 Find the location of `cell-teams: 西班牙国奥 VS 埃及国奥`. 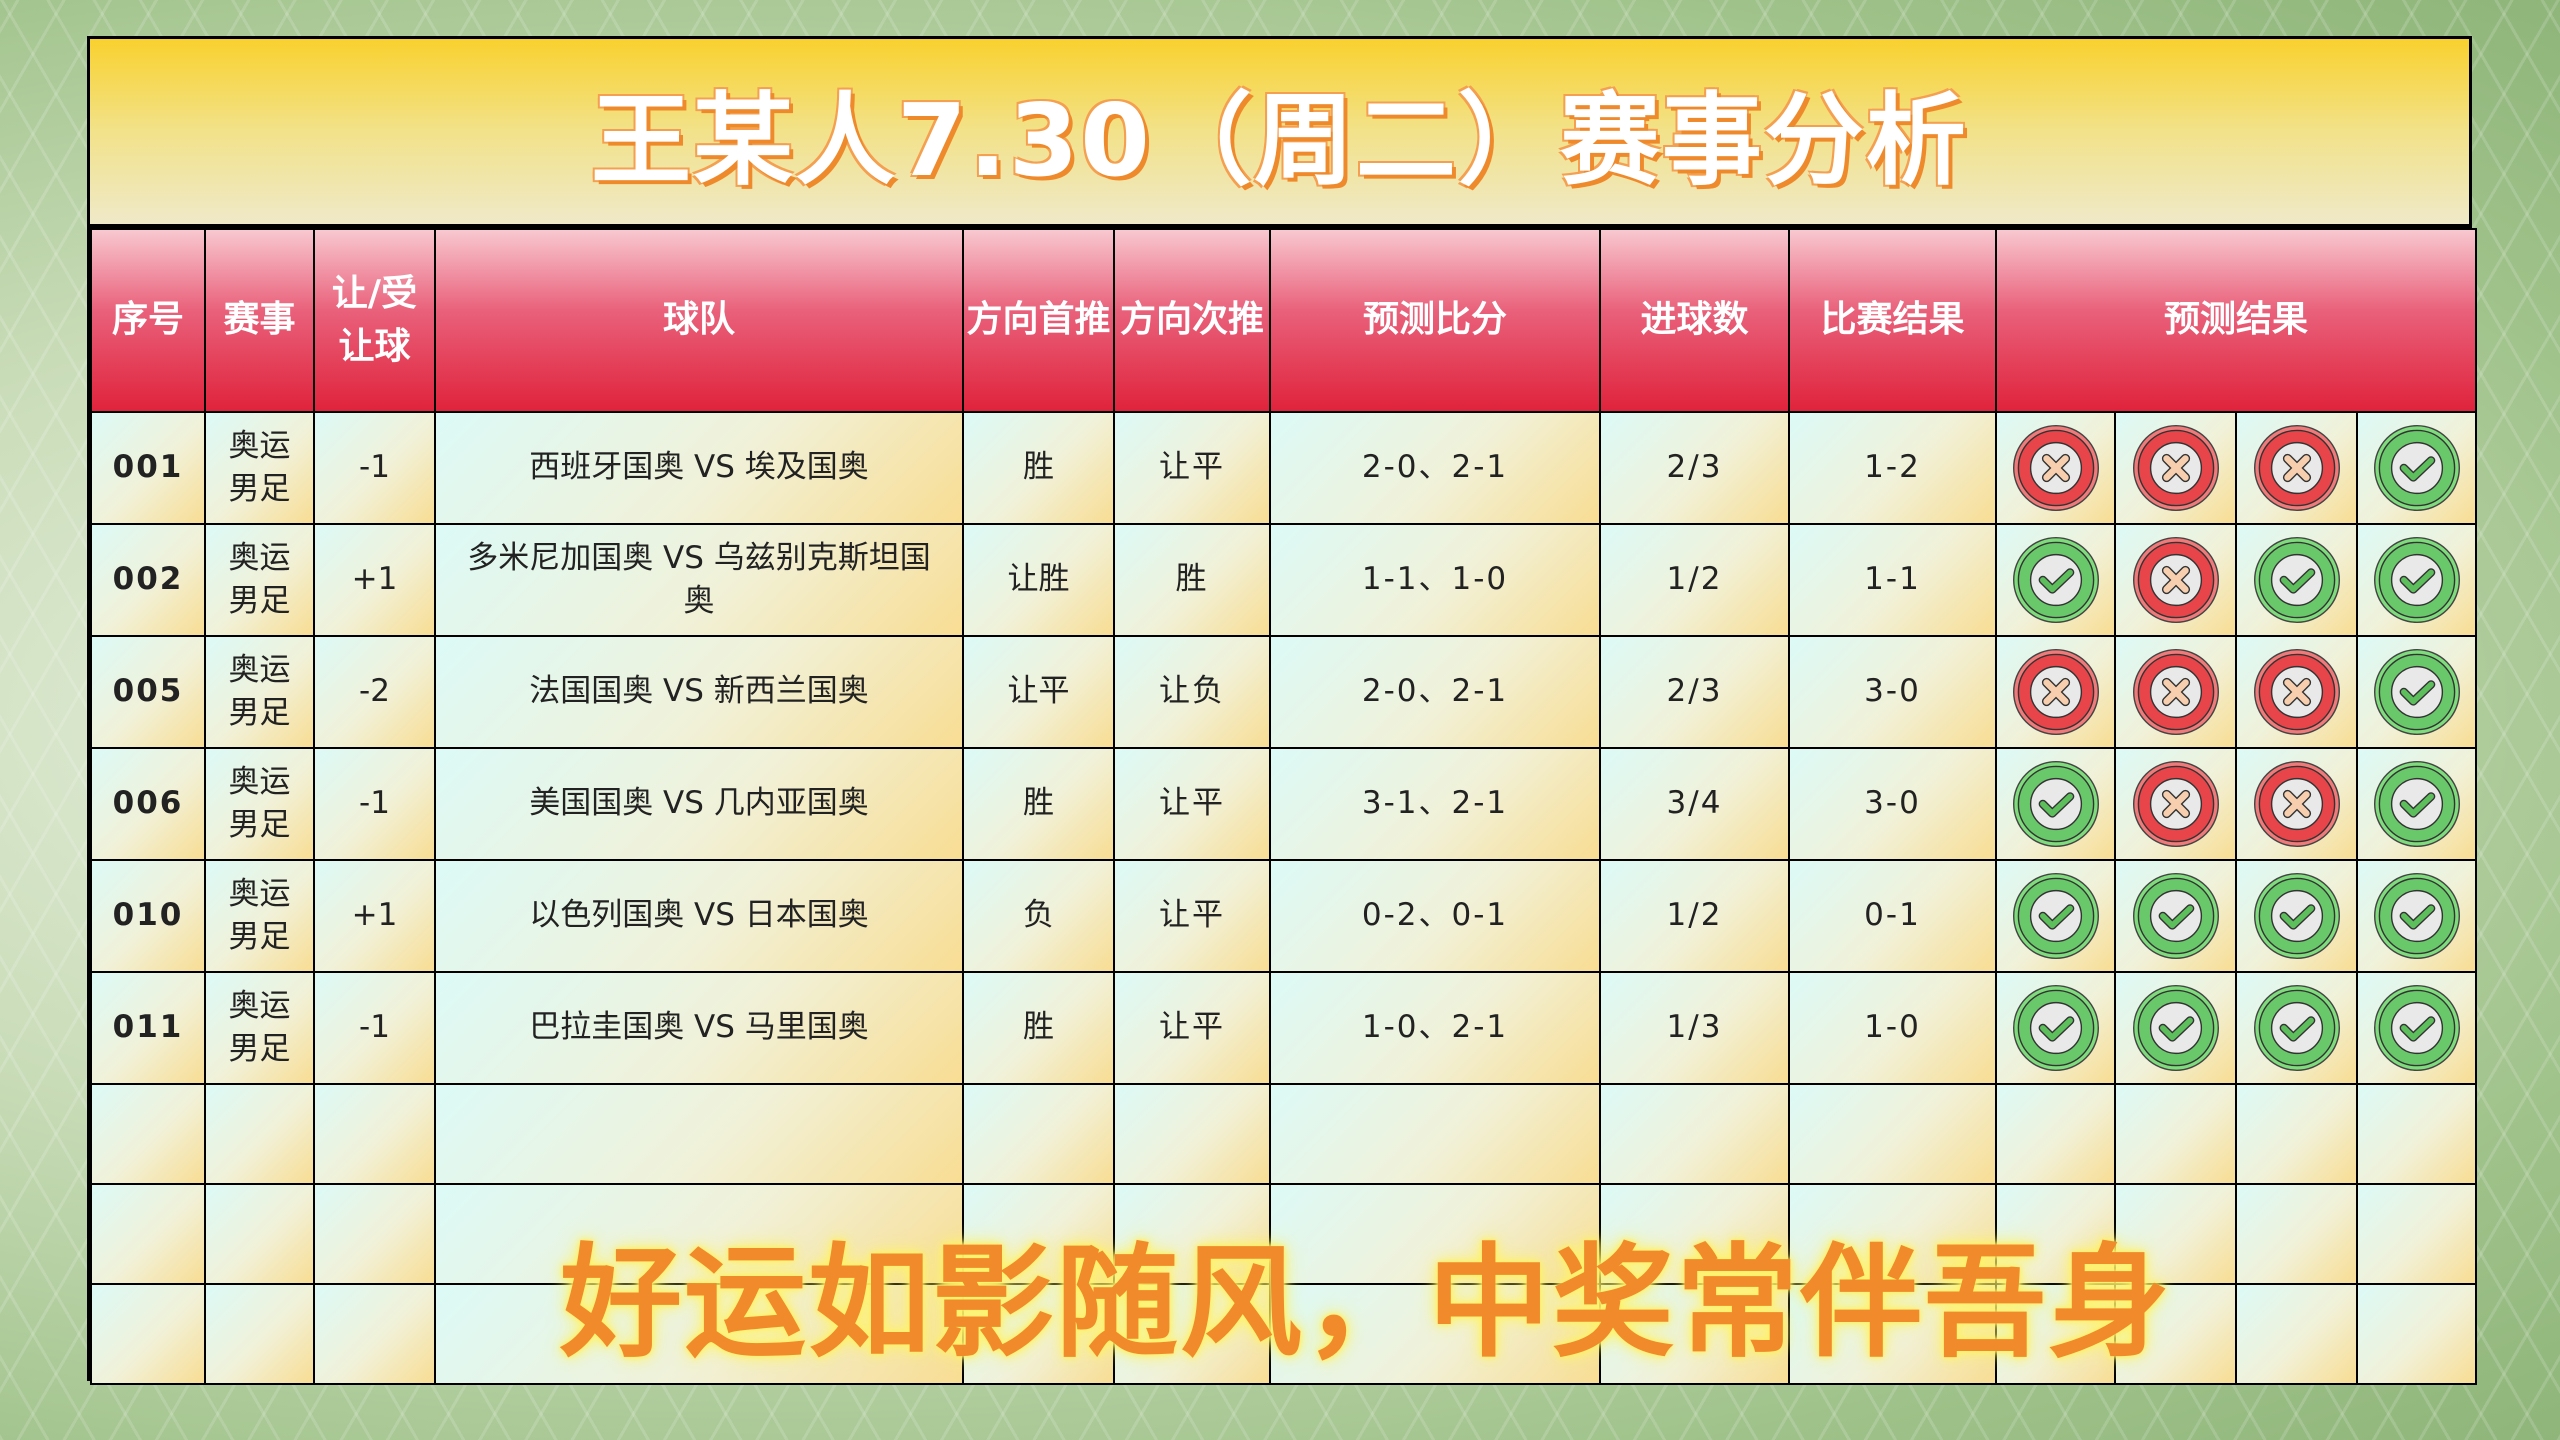

cell-teams: 西班牙国奥 VS 埃及国奥 is located at coordinates (699, 468).